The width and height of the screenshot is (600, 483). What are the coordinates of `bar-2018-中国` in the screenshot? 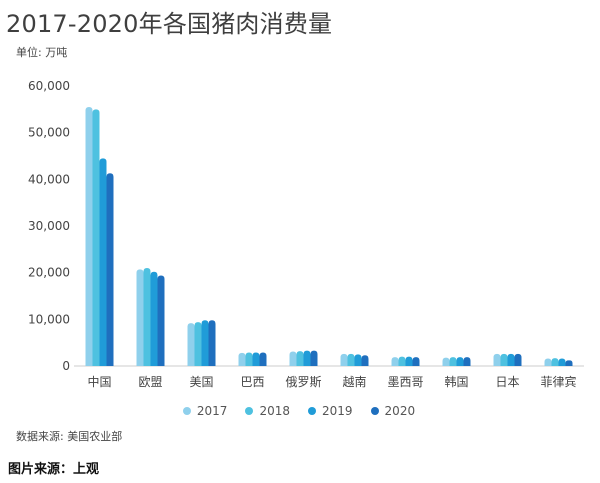 It's located at (96, 237).